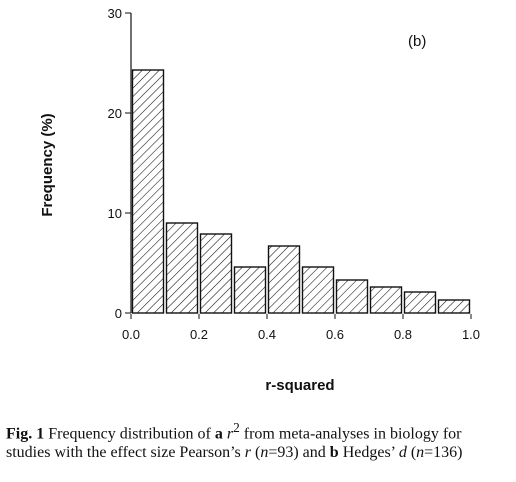 Image resolution: width=516 pixels, height=482 pixels. Describe the element at coordinates (115, 213) in the screenshot. I see `y-tick-label: 10` at that location.